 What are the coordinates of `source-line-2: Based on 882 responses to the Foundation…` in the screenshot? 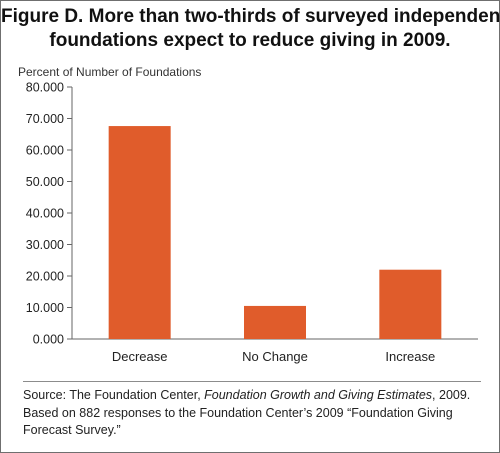 It's located at (238, 412).